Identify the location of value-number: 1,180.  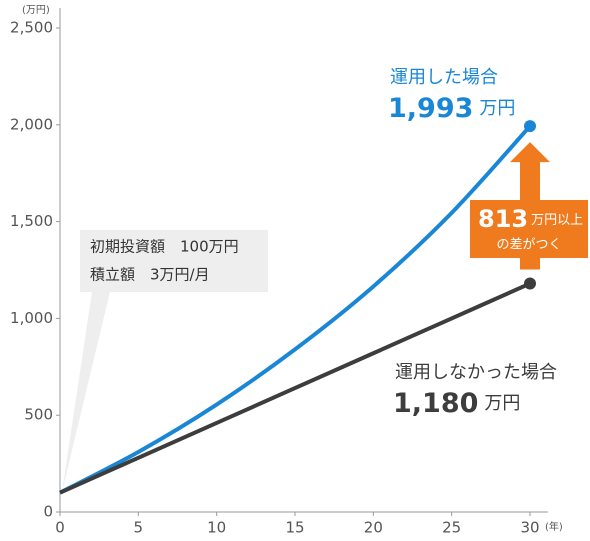
(435, 403).